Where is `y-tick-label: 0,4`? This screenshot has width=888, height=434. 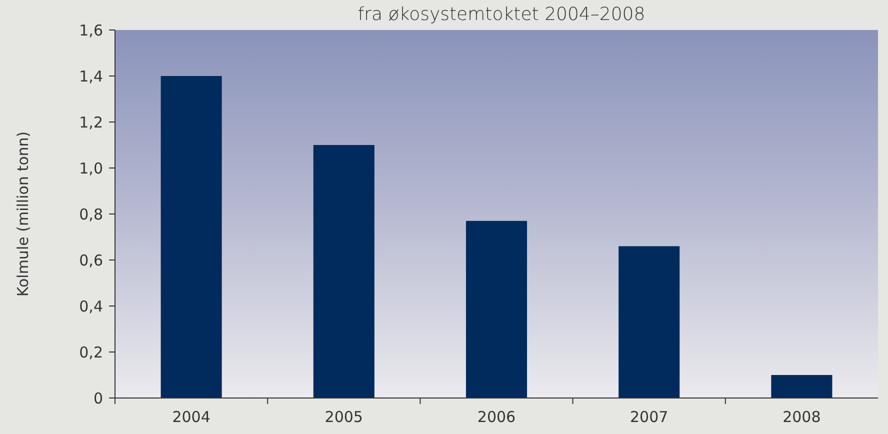 y-tick-label: 0,4 is located at coordinates (91, 306).